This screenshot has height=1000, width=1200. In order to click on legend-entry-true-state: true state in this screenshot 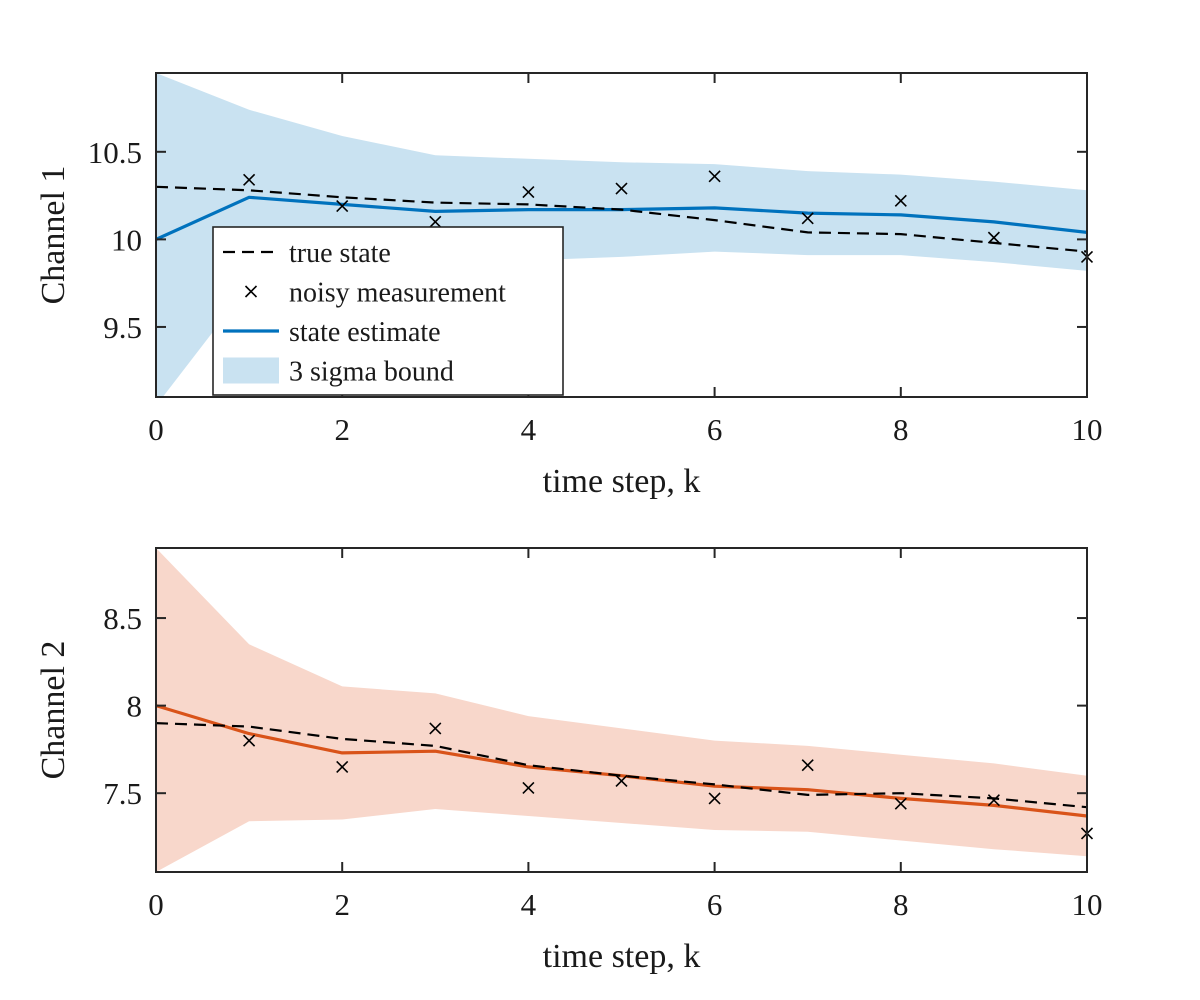, I will do `click(307, 253)`.